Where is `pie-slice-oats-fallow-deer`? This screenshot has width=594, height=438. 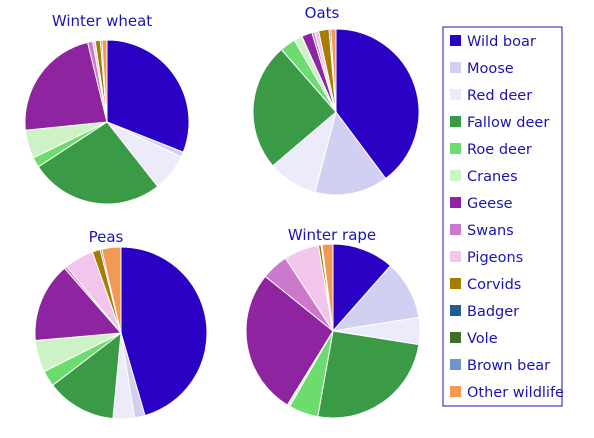
pie-slice-oats-fallow-deer is located at coordinates (294, 107).